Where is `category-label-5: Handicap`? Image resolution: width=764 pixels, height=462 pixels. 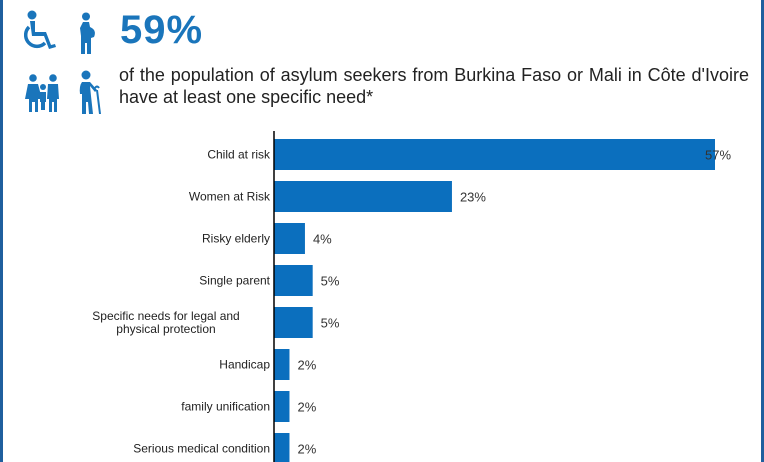
category-label-5: Handicap is located at coordinates (244, 365).